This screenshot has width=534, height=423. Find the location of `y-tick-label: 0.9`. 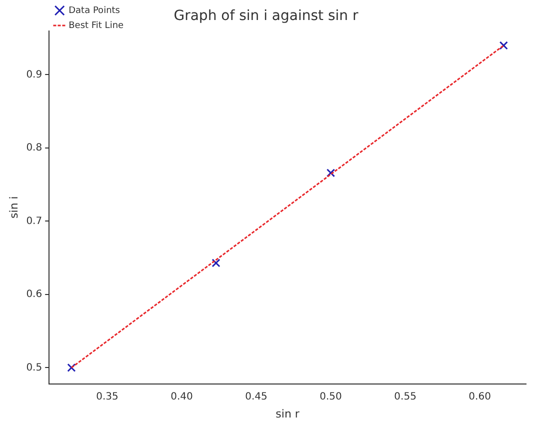

y-tick-label: 0.9 is located at coordinates (34, 74).